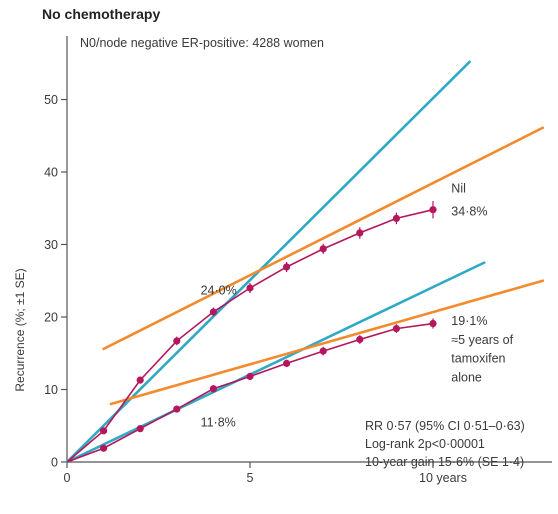 This screenshot has height=514, width=558. What do you see at coordinates (250, 478) in the screenshot?
I see `x-tick-label: 5` at bounding box center [250, 478].